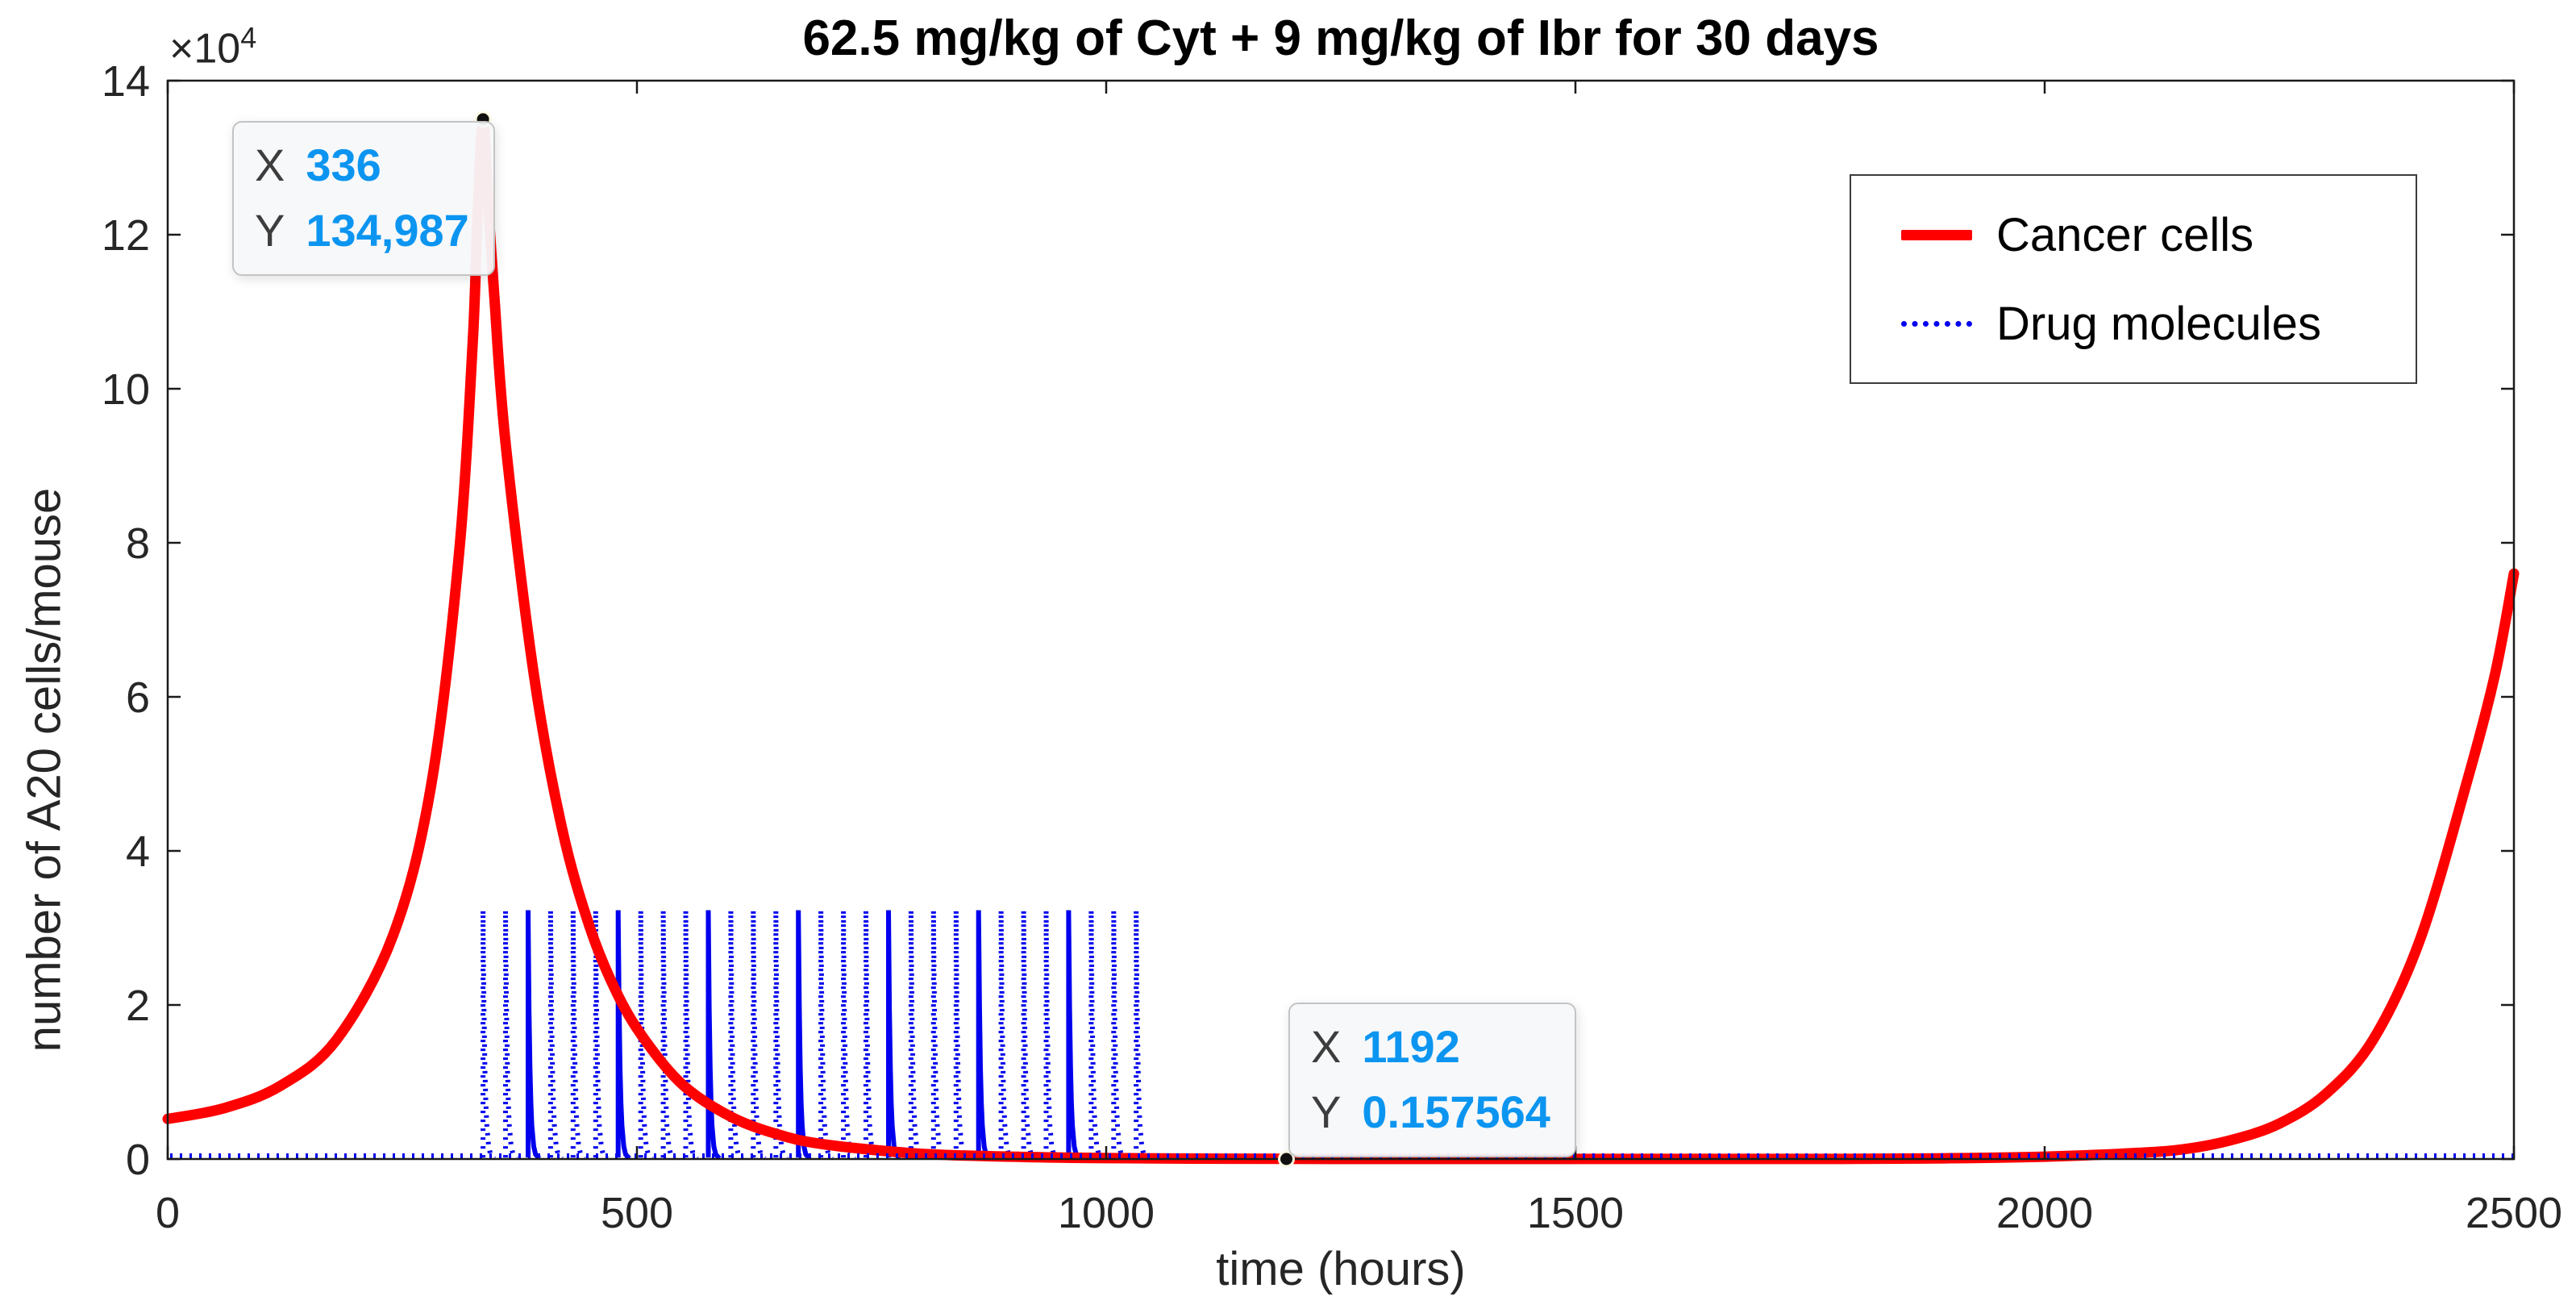  I want to click on datatip-y-row: Y 134,987, so click(362, 230).